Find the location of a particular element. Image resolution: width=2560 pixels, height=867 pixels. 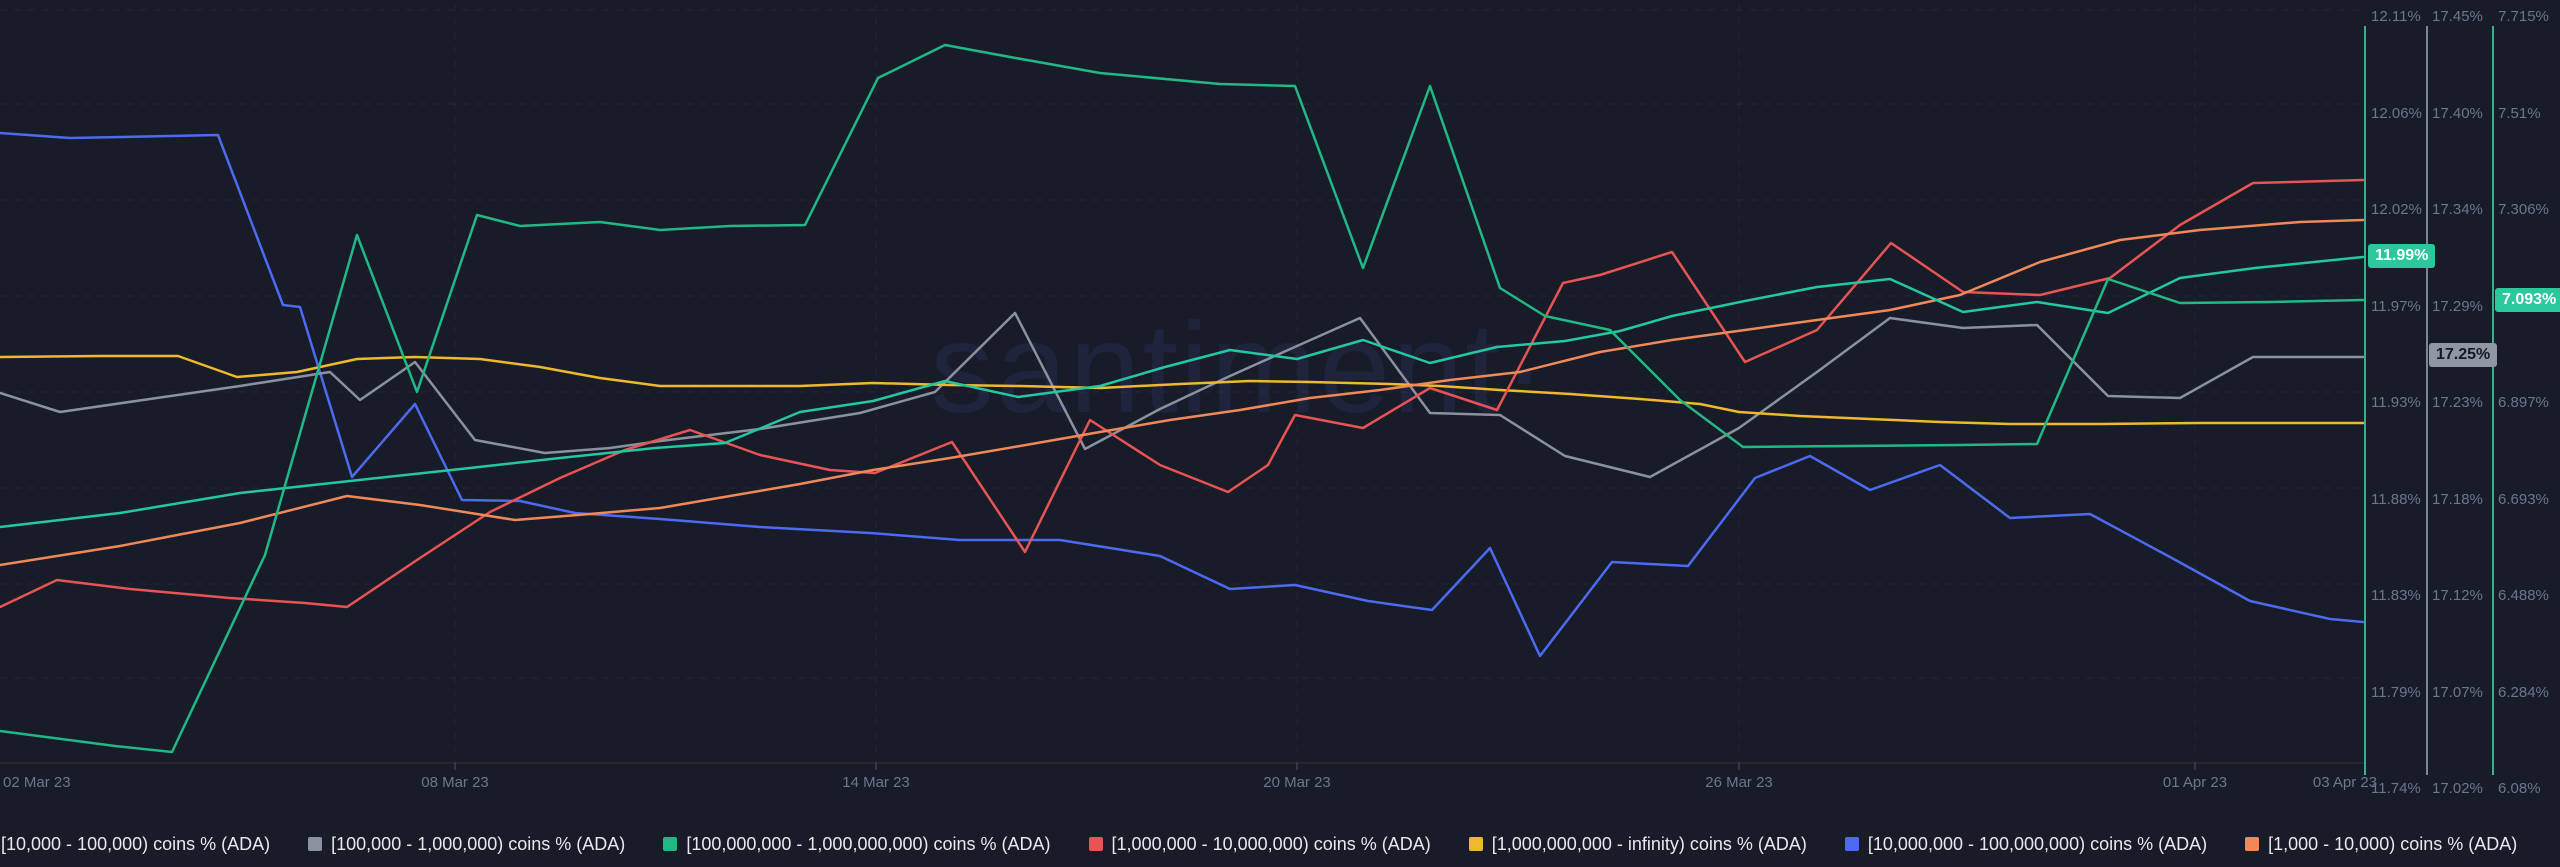

y-tick-label-a1: 11.79% is located at coordinates (2396, 692).